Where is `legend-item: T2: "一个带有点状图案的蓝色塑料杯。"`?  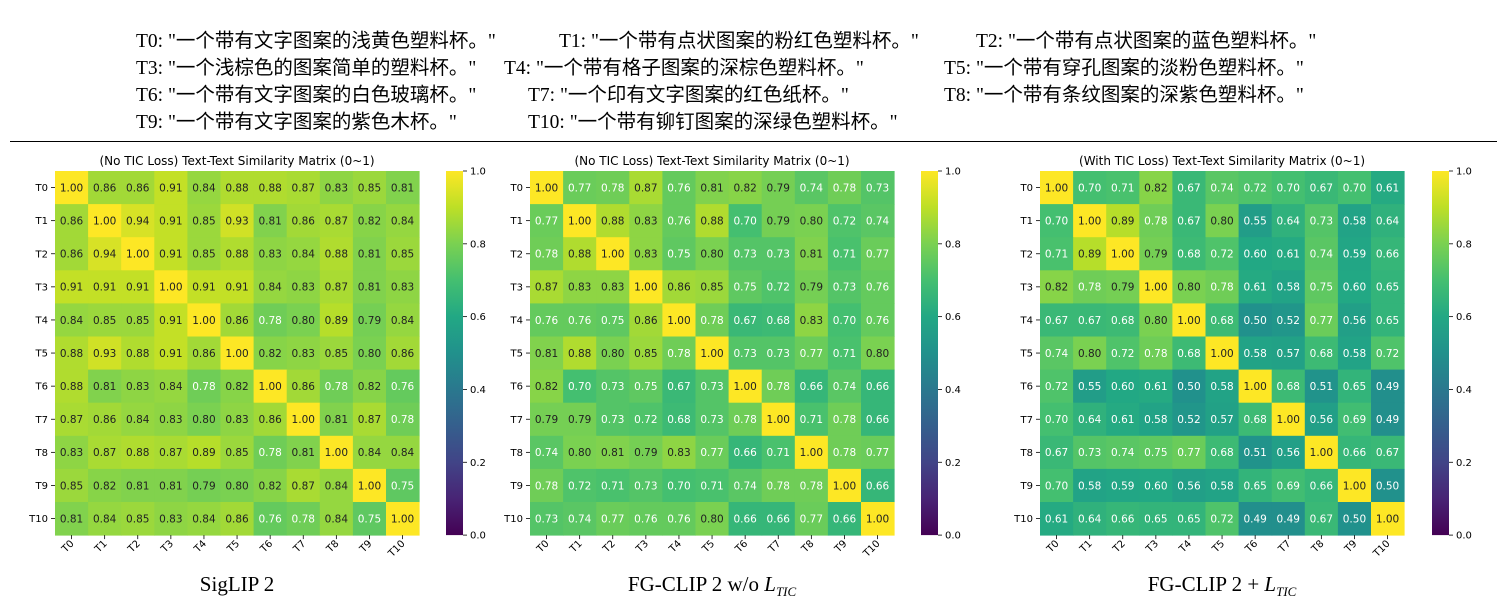 legend-item: T2: "一个带有点状图案的蓝色塑料杯。" is located at coordinates (1146, 41).